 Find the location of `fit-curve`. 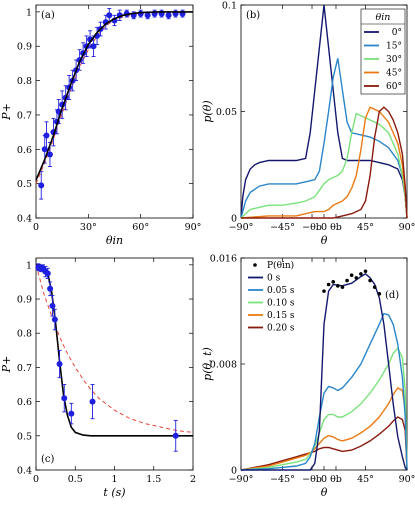

fit-curve is located at coordinates (114, 96).